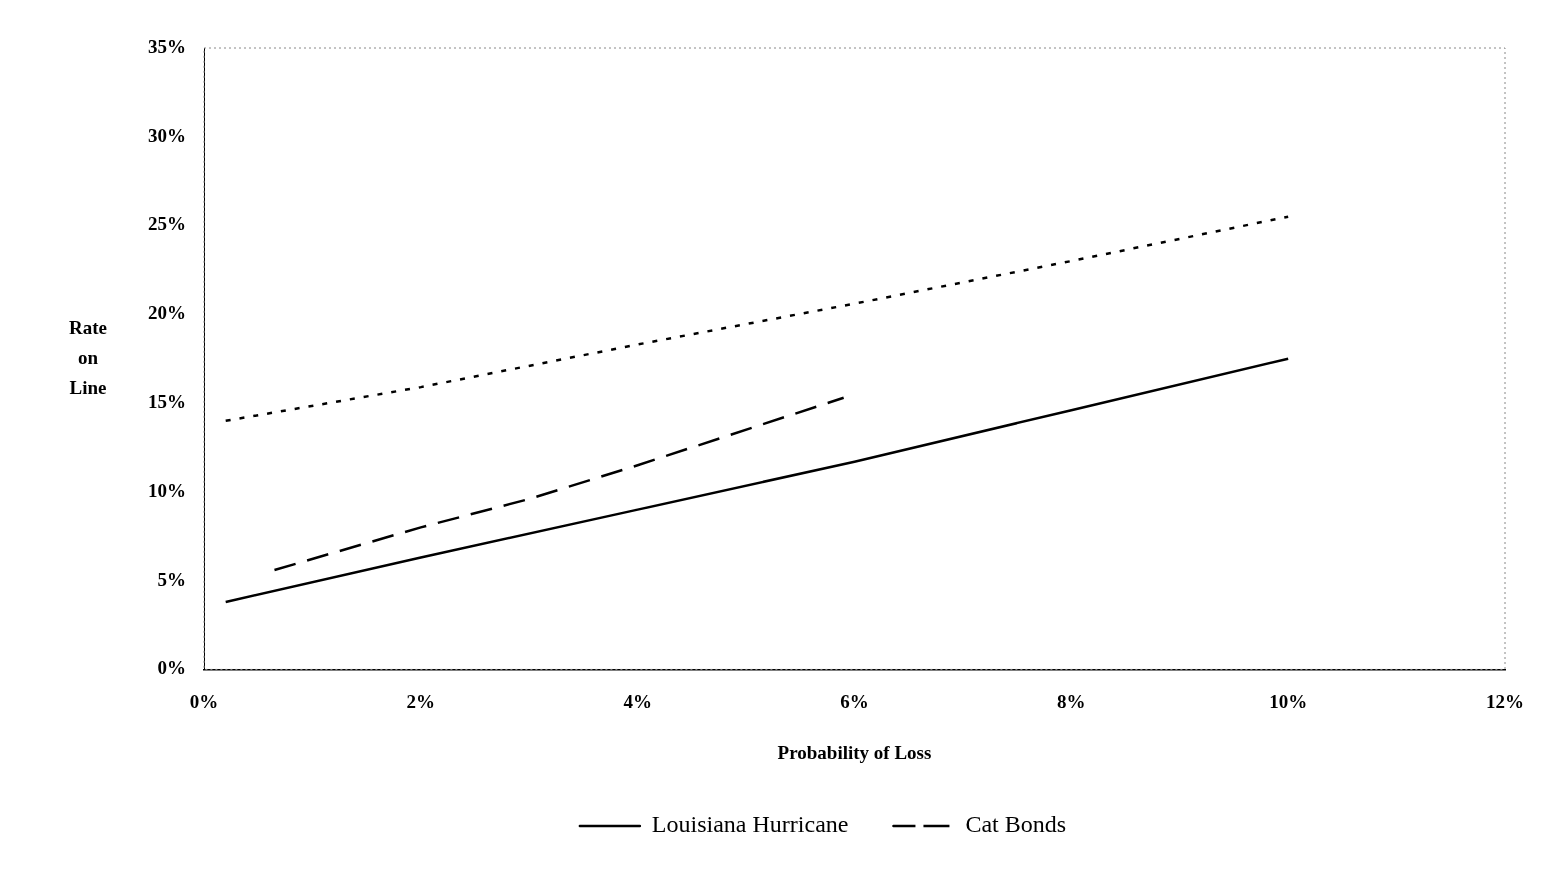  I want to click on legend-label: Cat Bonds, so click(1016, 824).